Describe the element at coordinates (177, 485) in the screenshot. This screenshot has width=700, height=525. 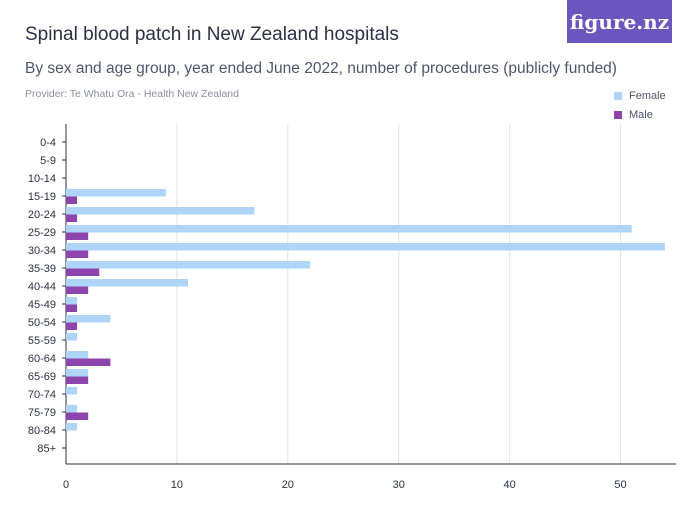
I see `x-tick-label: 10` at that location.